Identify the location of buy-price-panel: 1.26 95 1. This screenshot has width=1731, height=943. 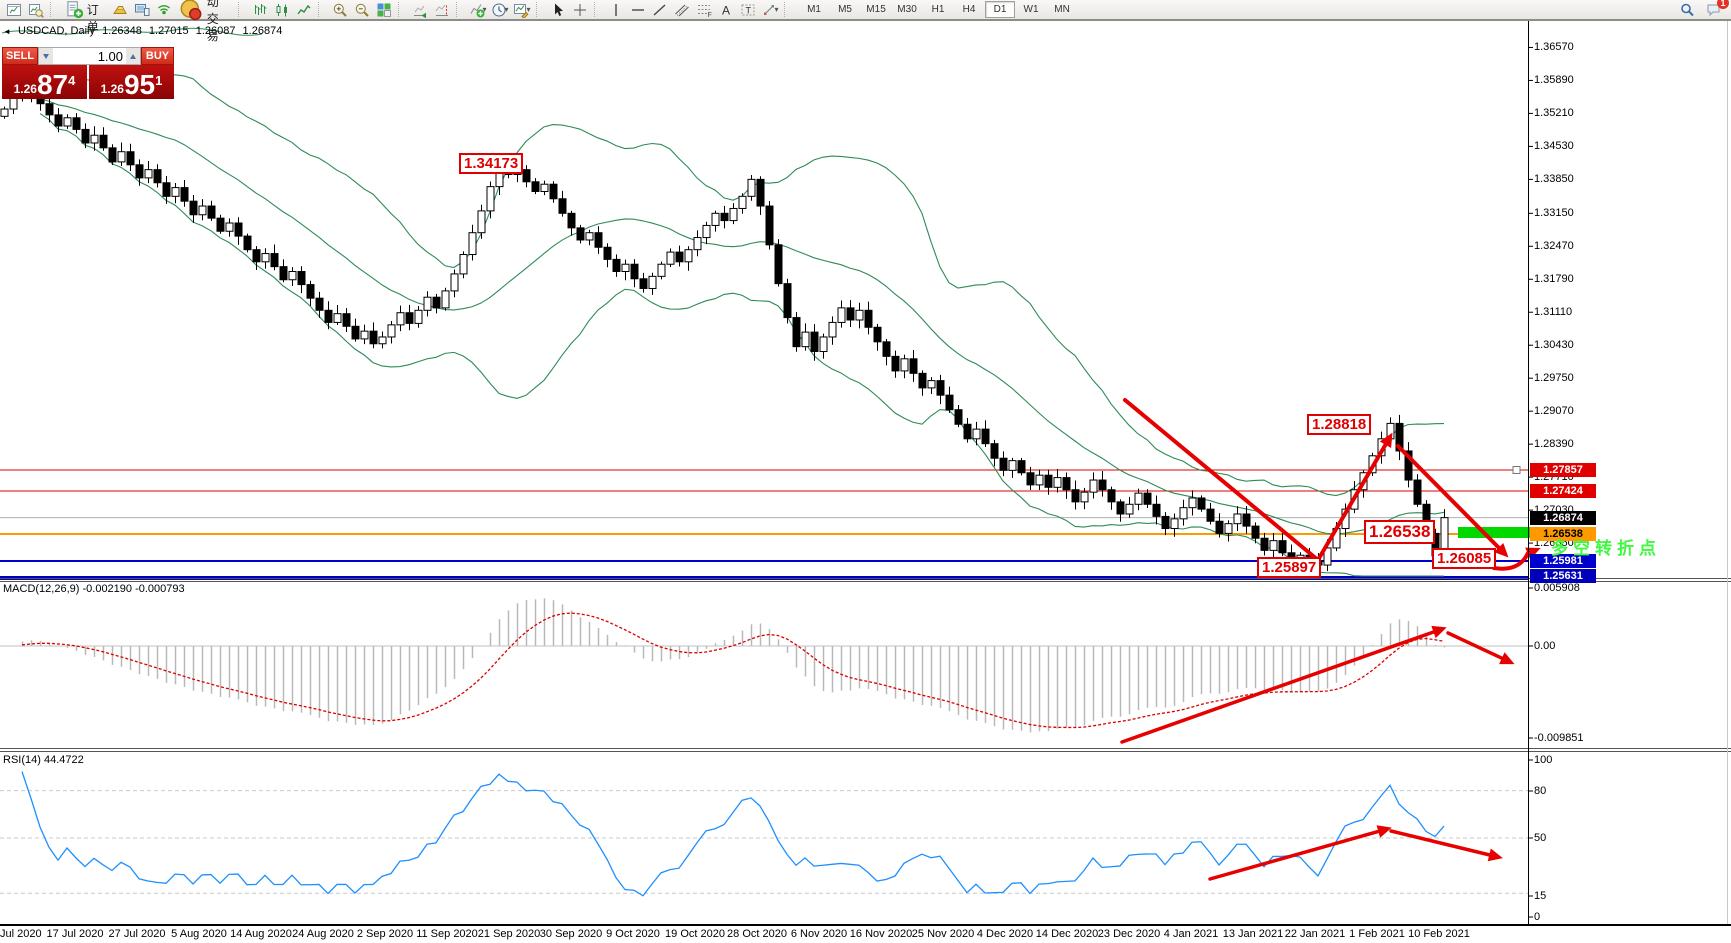
(131, 82).